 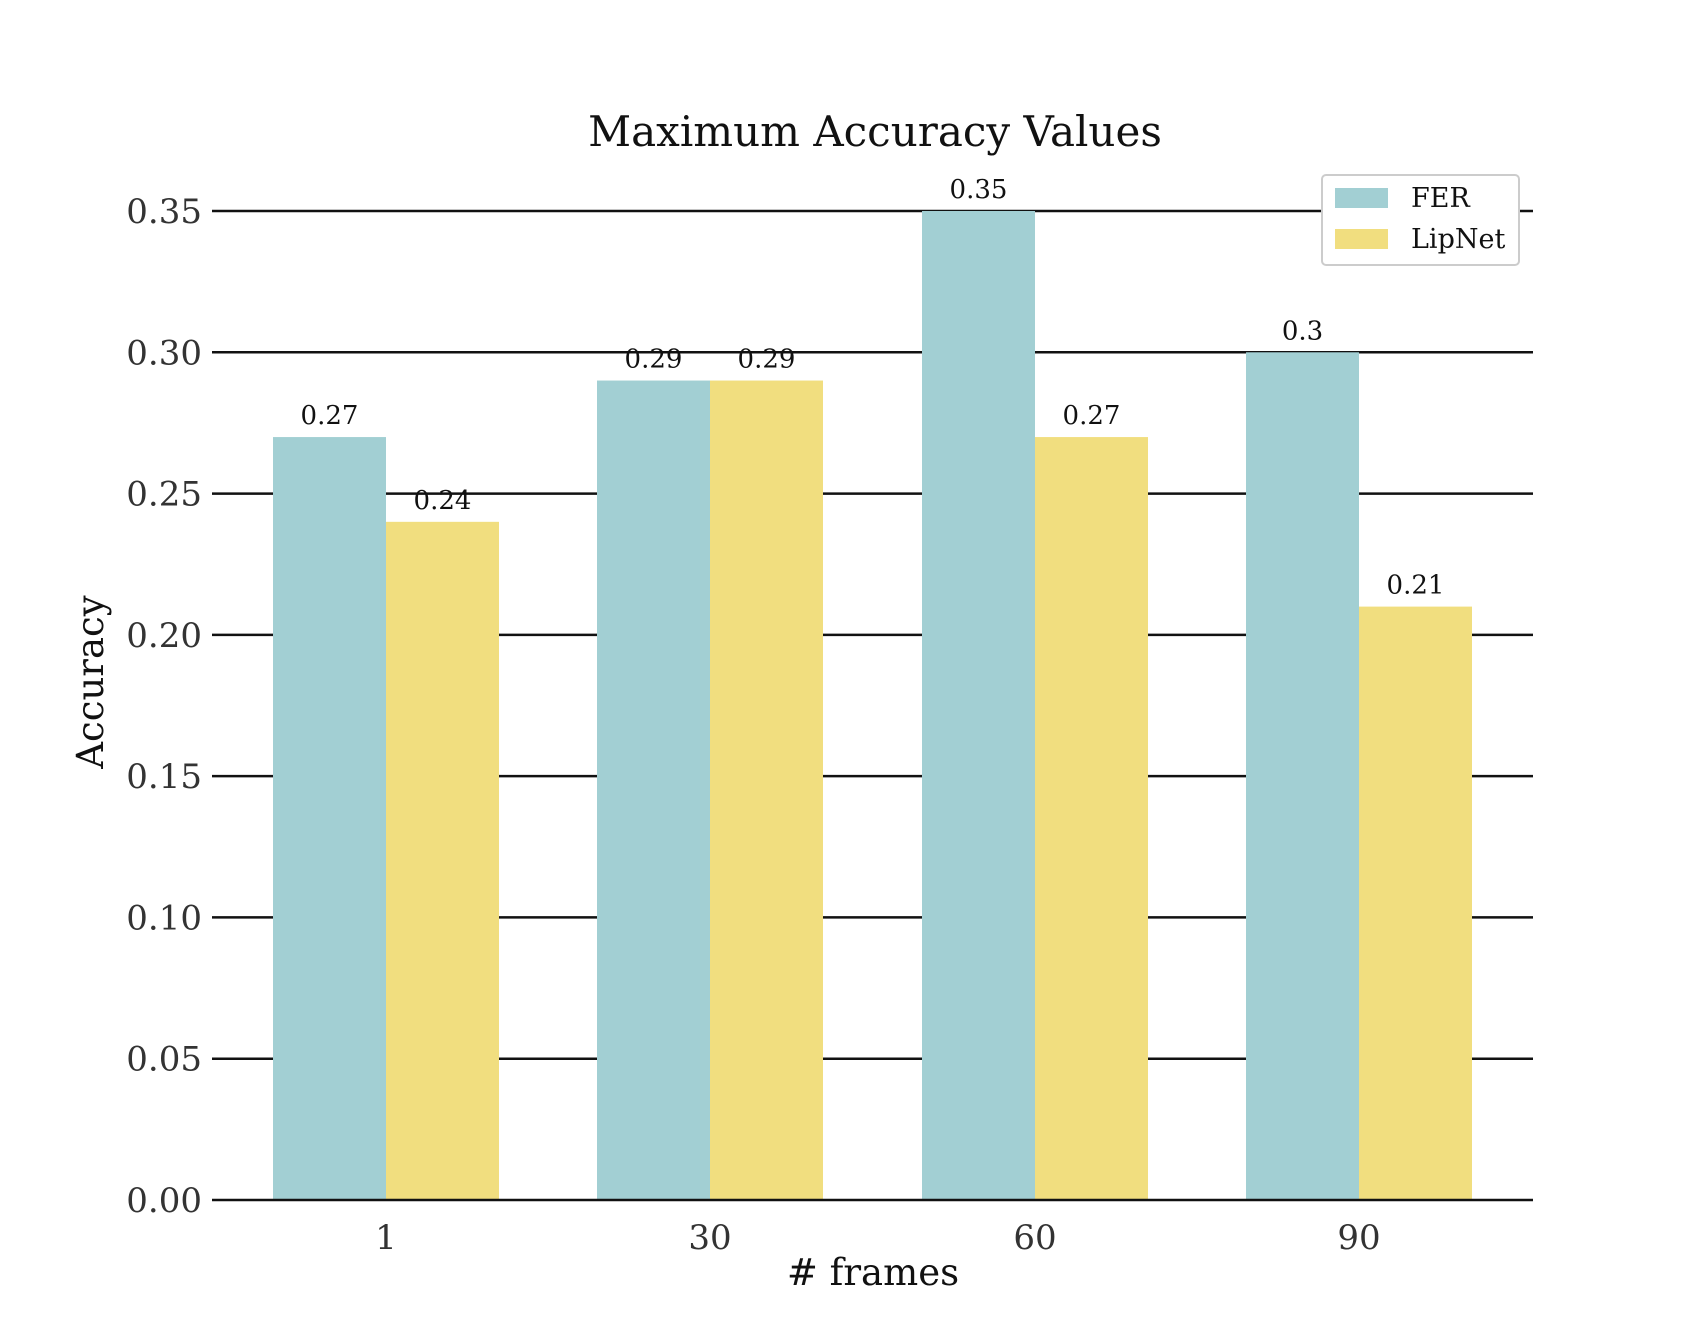 I want to click on legend: FER LipNet, so click(x=1420, y=220).